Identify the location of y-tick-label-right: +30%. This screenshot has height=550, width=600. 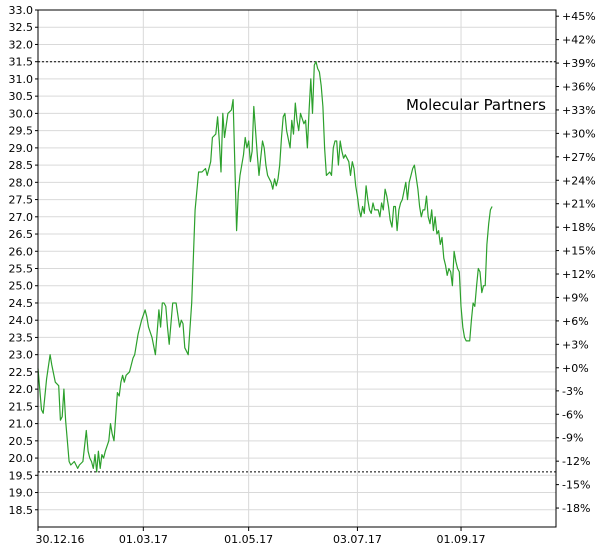
(579, 133).